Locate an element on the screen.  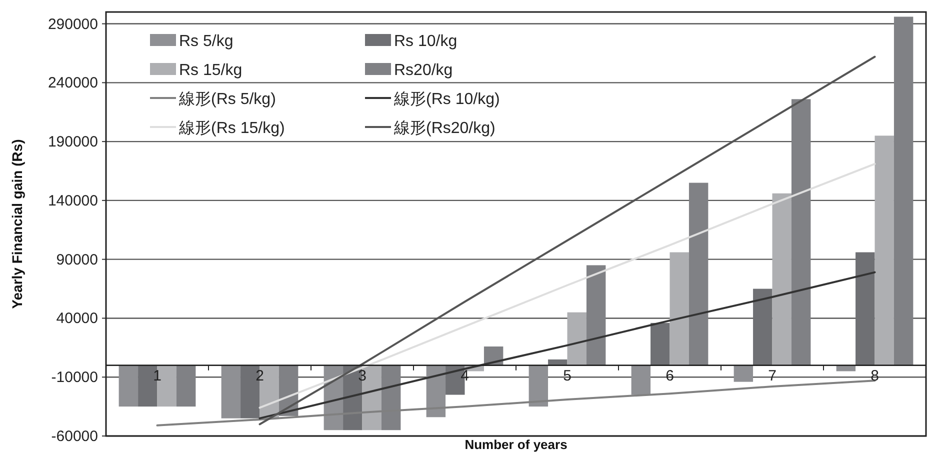
x-tick-label: 4 is located at coordinates (464, 375).